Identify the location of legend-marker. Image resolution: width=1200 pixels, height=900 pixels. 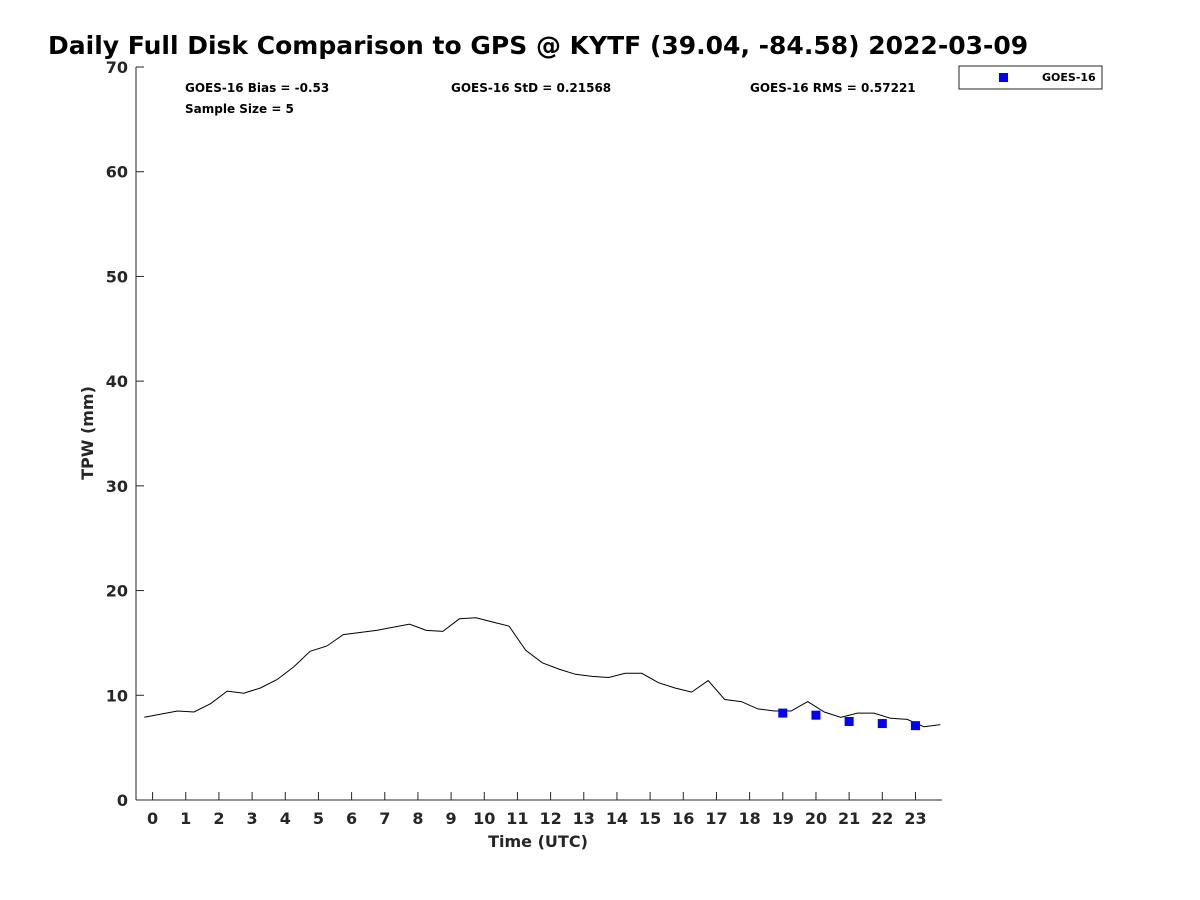
(1003, 77).